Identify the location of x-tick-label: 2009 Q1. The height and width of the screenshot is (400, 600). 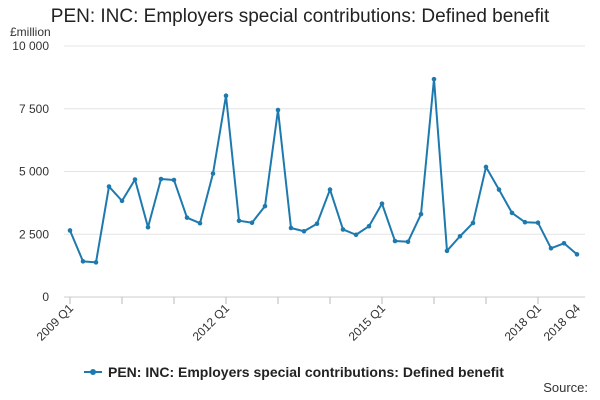
(55, 322).